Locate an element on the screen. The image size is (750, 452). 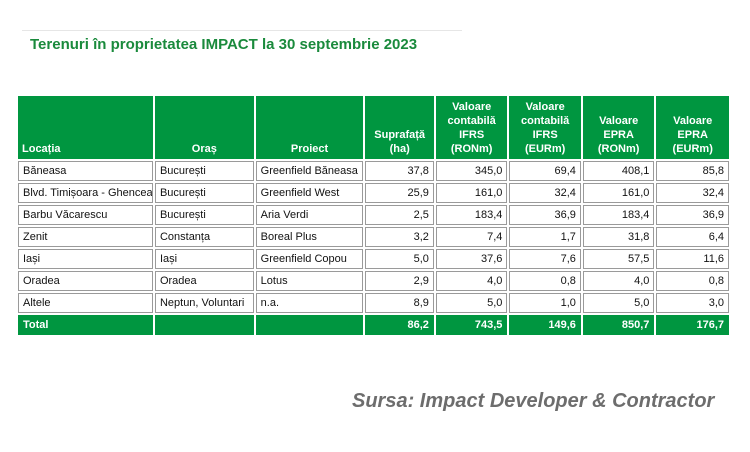
header-epra-eur: Valoare EPRA (EURm) is located at coordinates (692, 127).